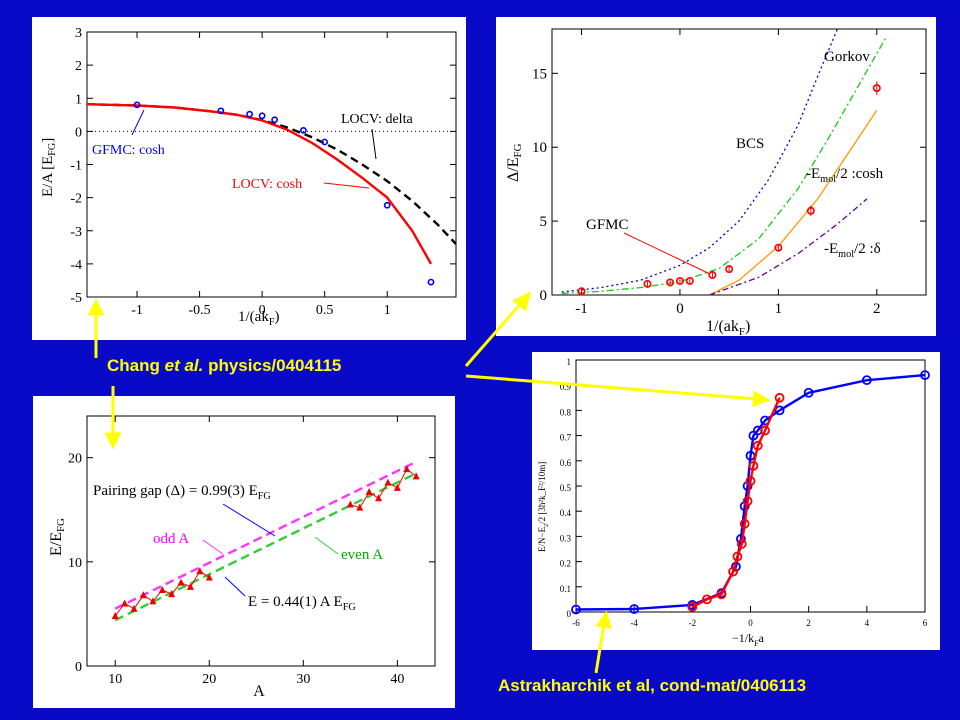  I want to click on annotation-bcs: BCS, so click(750, 144).